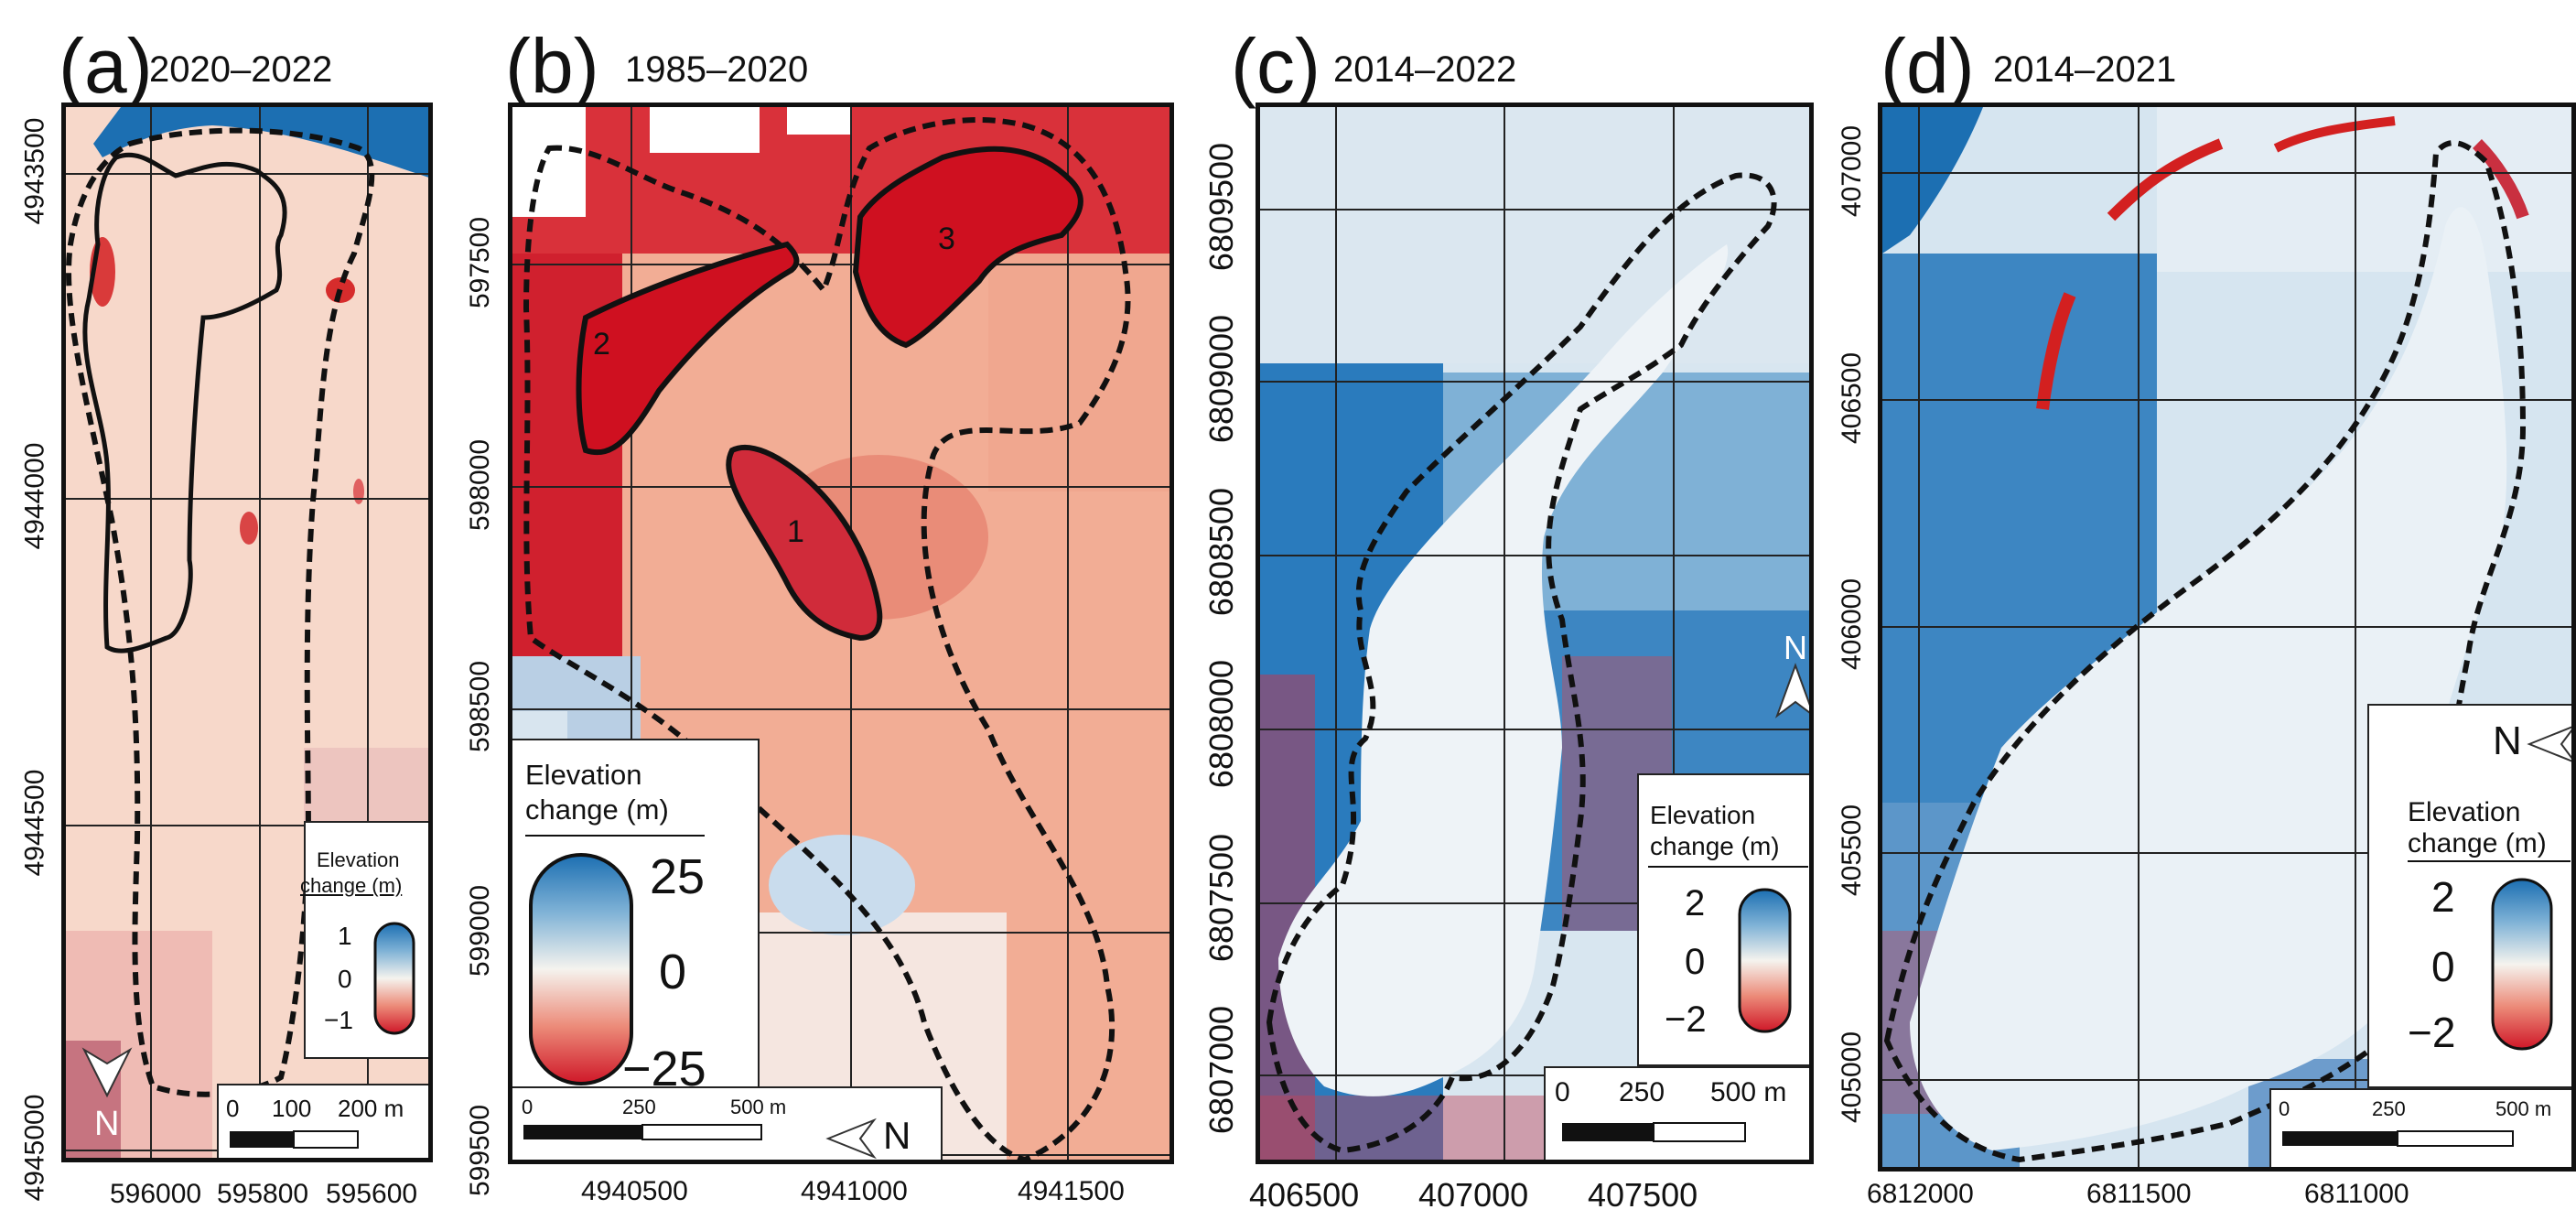  Describe the element at coordinates (480, 707) in the screenshot. I see `panel-b-ytick-3: 598500` at that location.